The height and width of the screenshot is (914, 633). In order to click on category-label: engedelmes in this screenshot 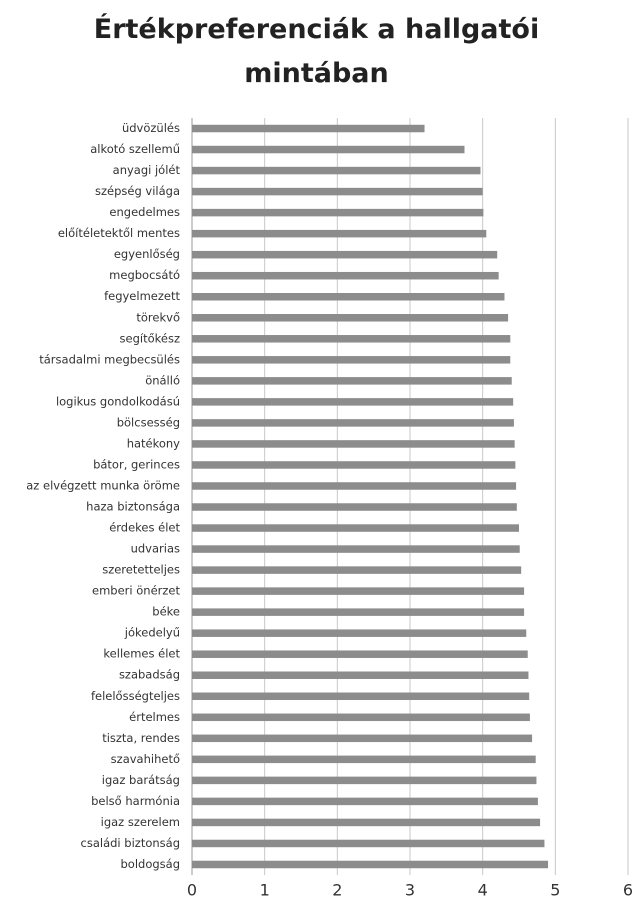, I will do `click(144, 212)`.